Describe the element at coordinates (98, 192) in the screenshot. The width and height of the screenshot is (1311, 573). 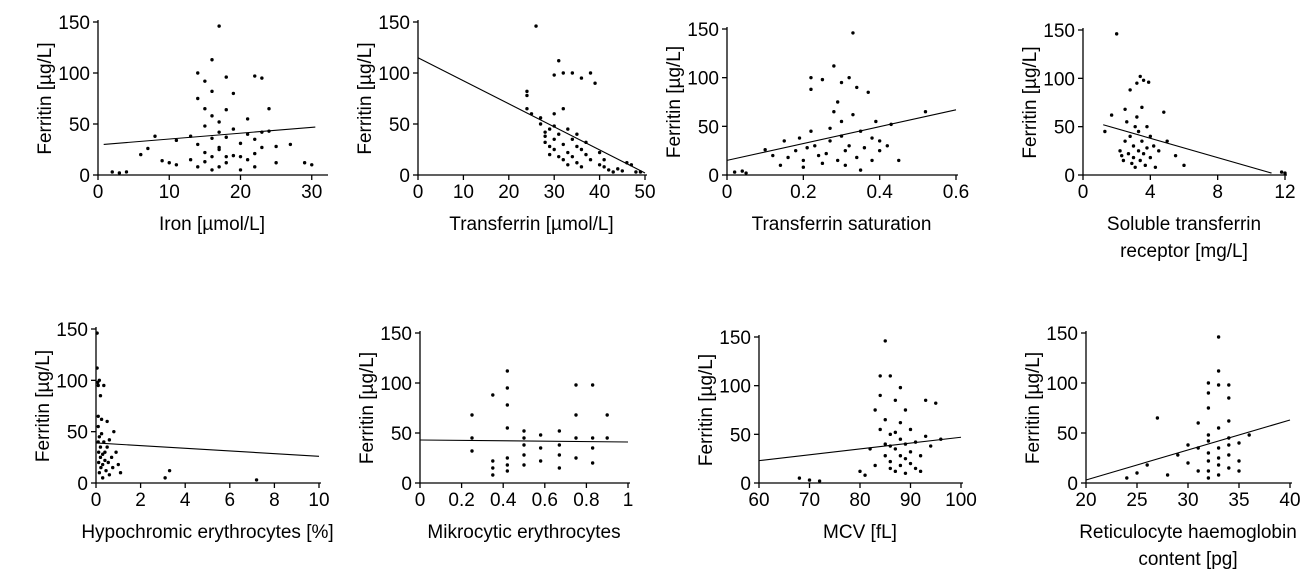
I see `x-tick-label: 0` at that location.